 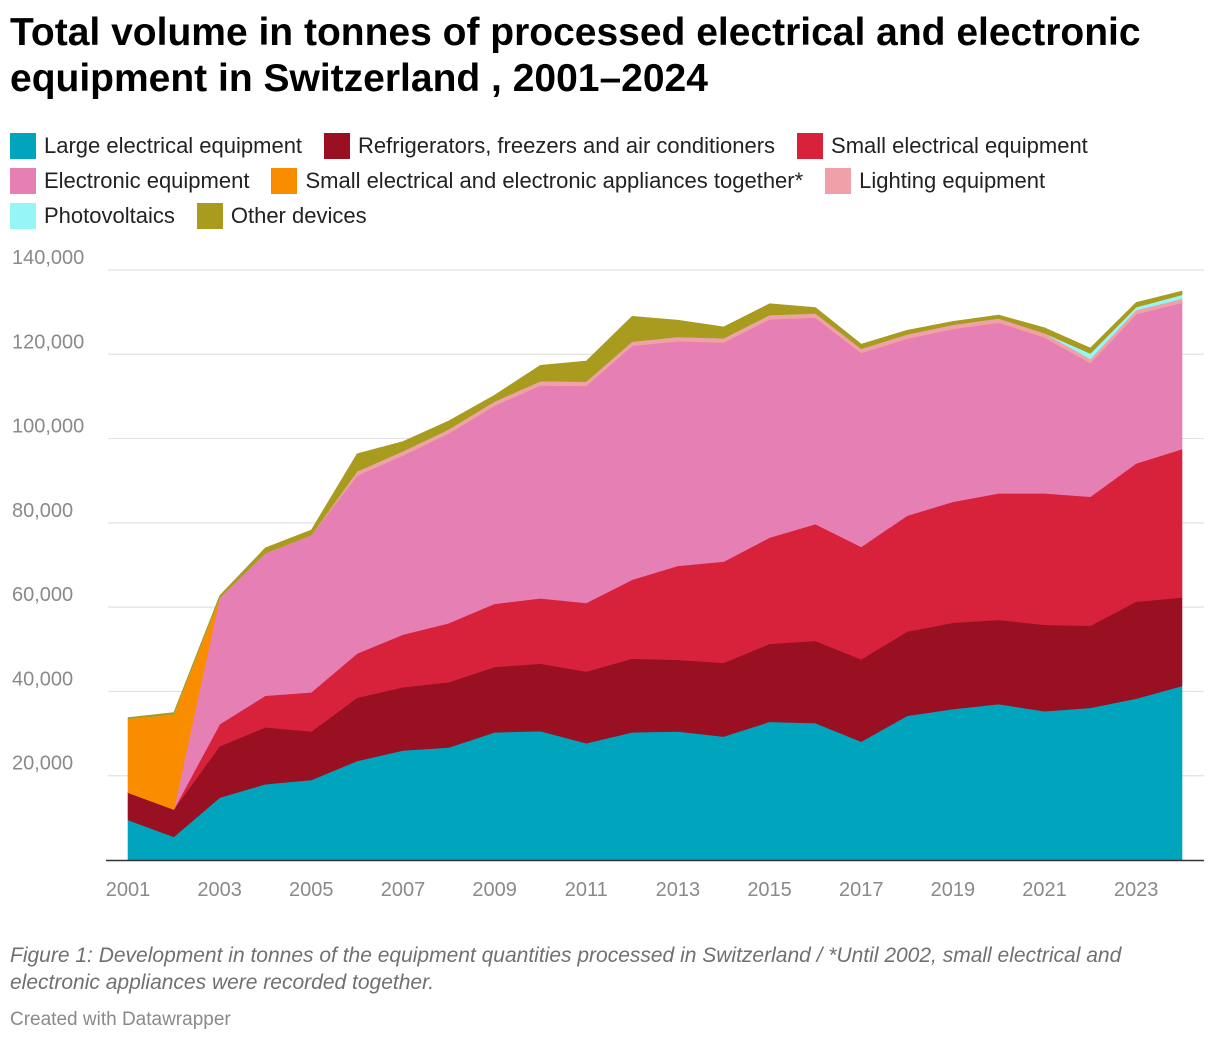 What do you see at coordinates (678, 890) in the screenshot?
I see `x-tick-label: 2013` at bounding box center [678, 890].